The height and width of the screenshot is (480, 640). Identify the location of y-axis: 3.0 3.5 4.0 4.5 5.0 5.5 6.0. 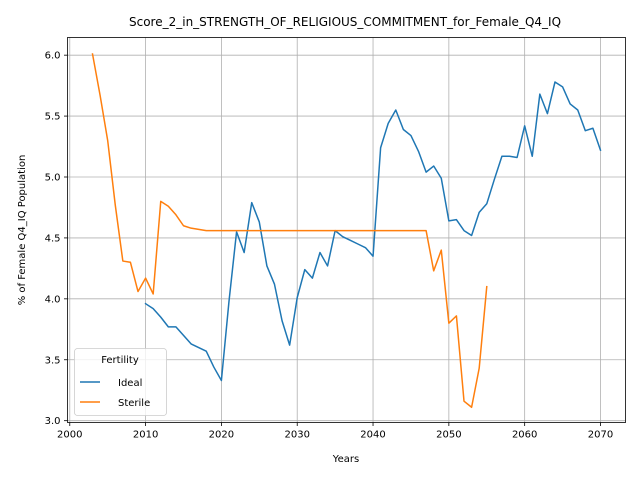
(56, 239).